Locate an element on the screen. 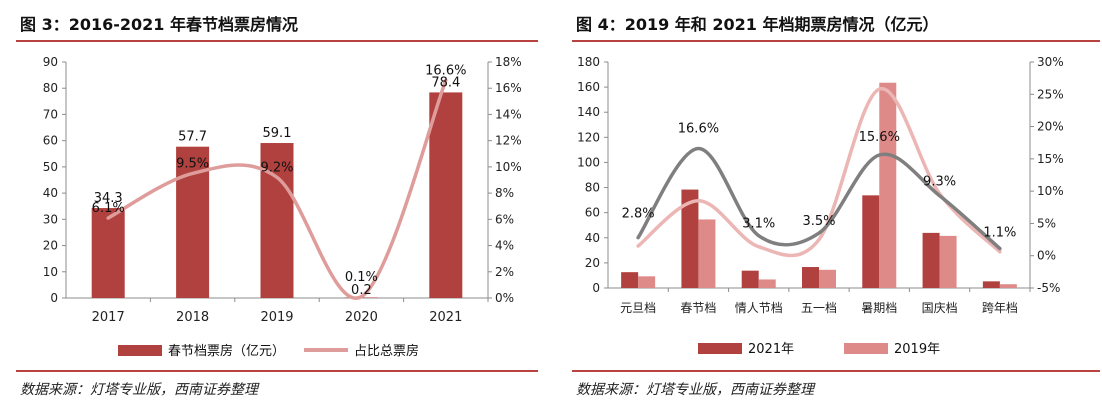 This screenshot has width=1102, height=414. line-2021-value-label: 9.3% is located at coordinates (939, 182).